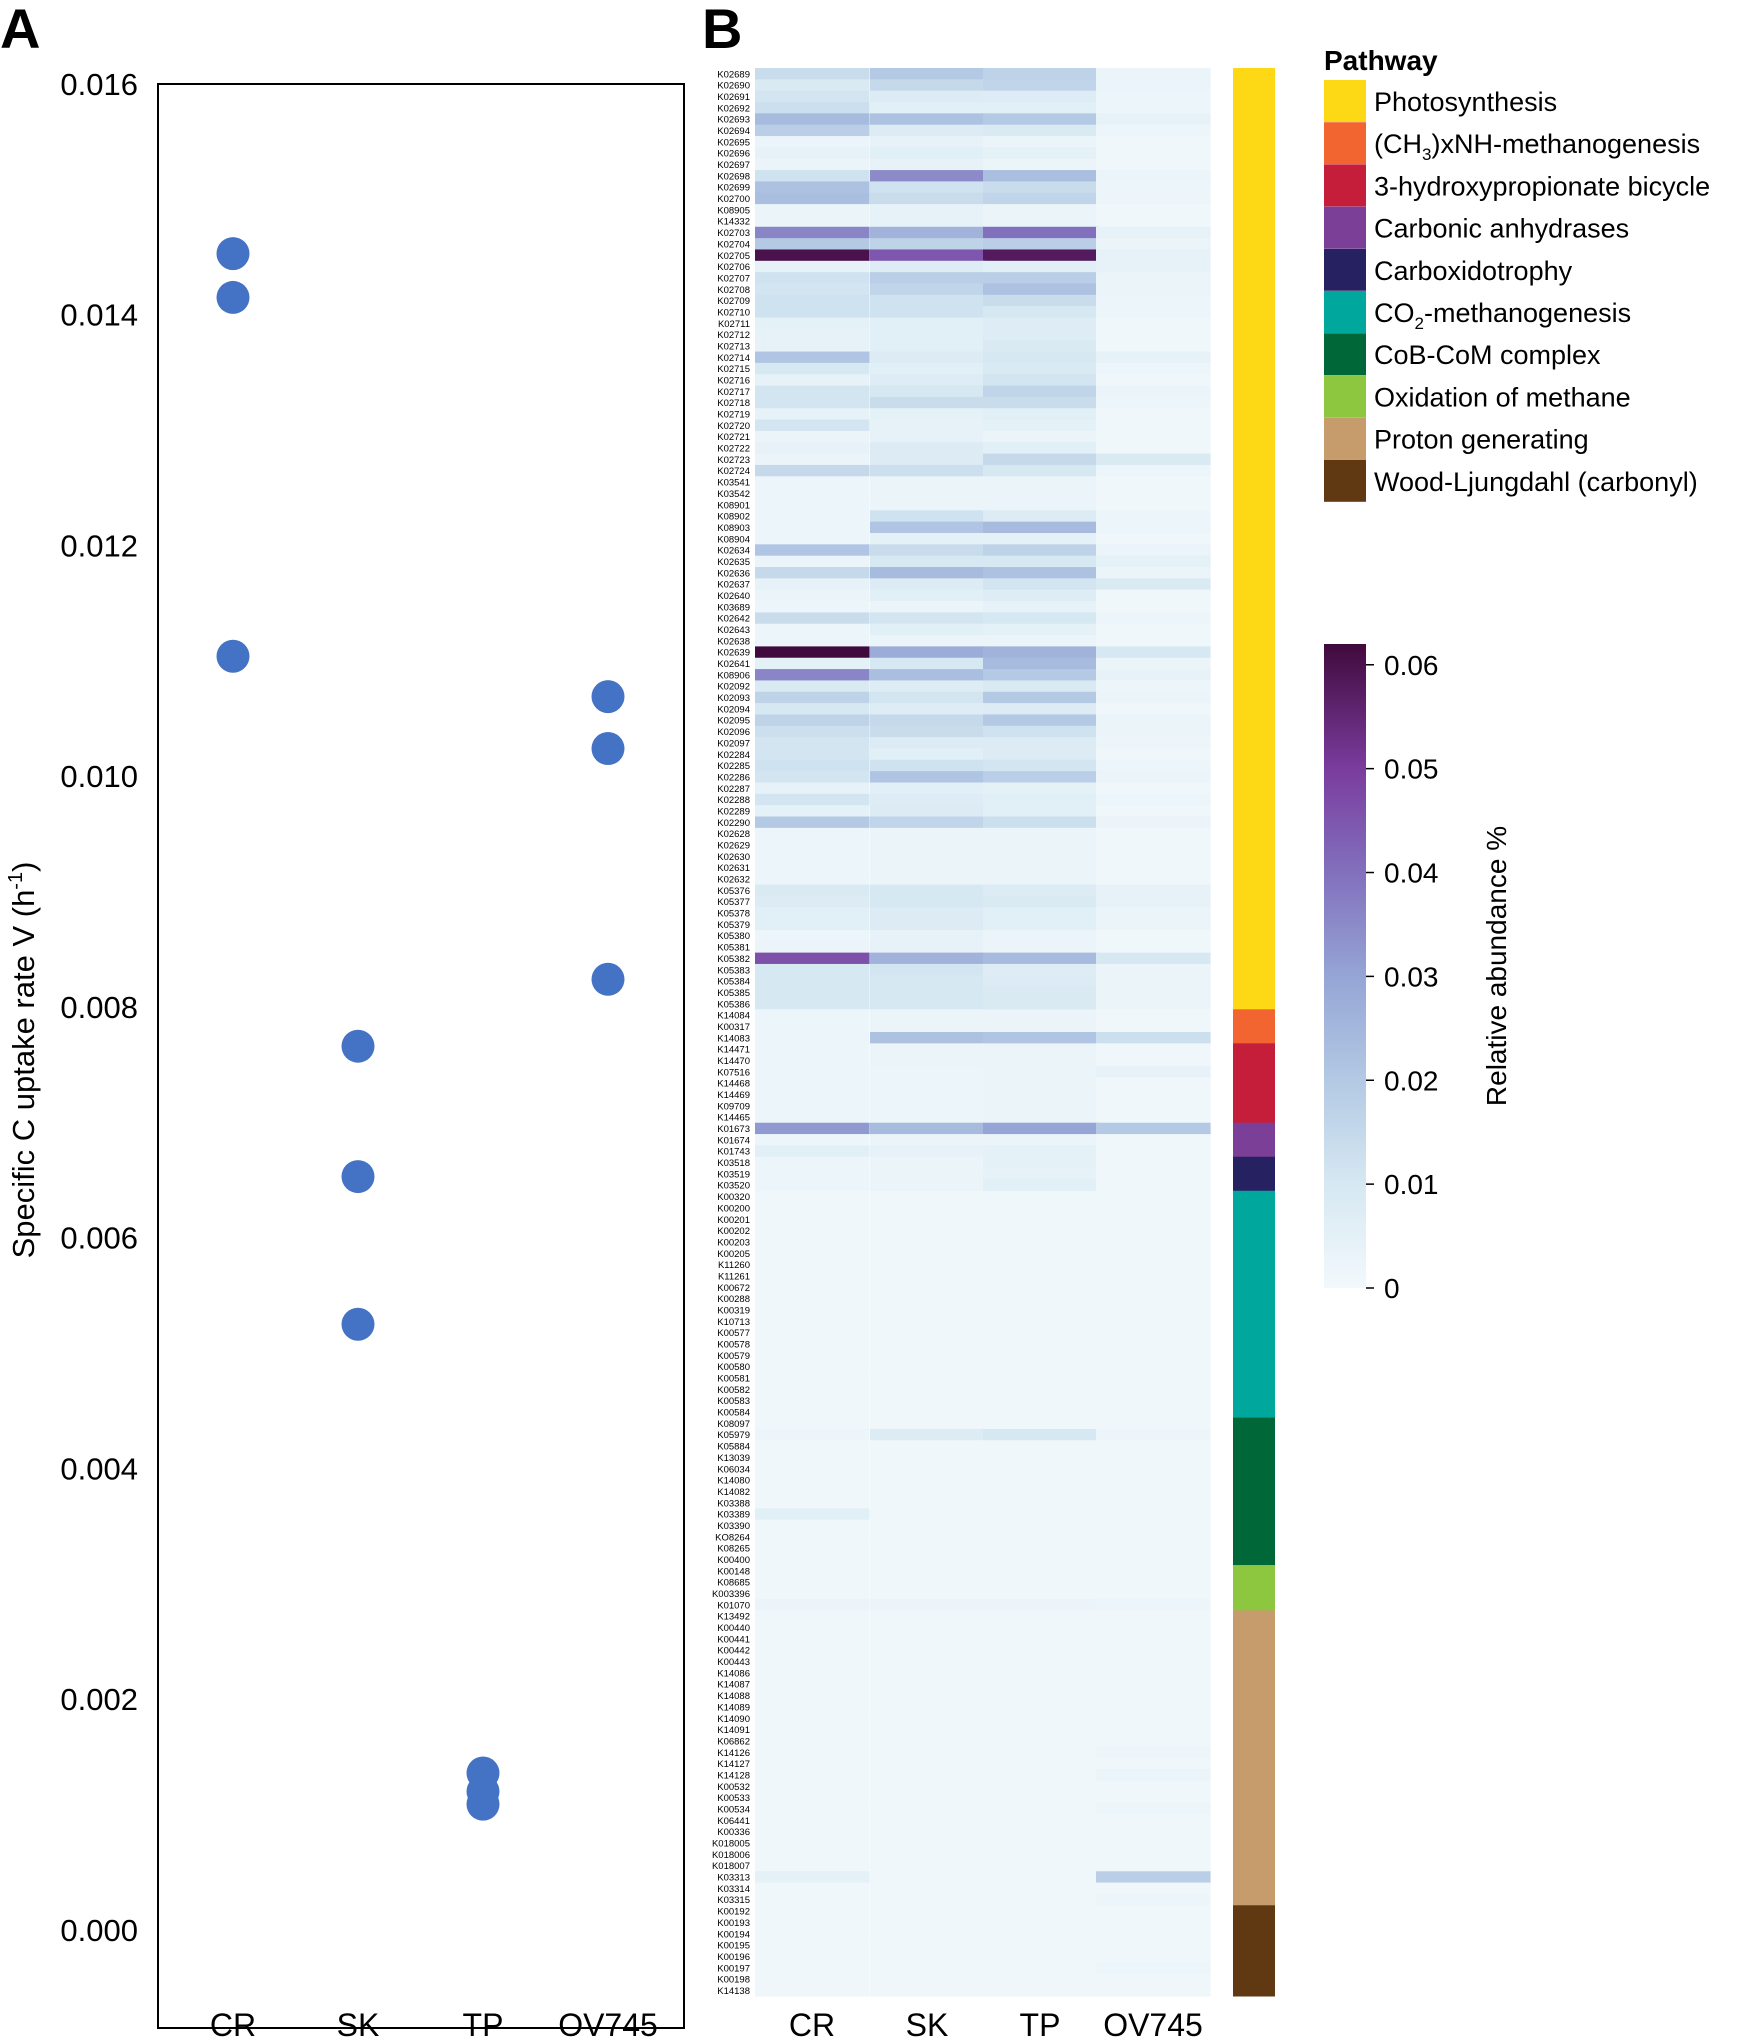 The width and height of the screenshot is (1742, 2040). What do you see at coordinates (733, 1469) in the screenshot?
I see `heatmap-row-label: K06034` at bounding box center [733, 1469].